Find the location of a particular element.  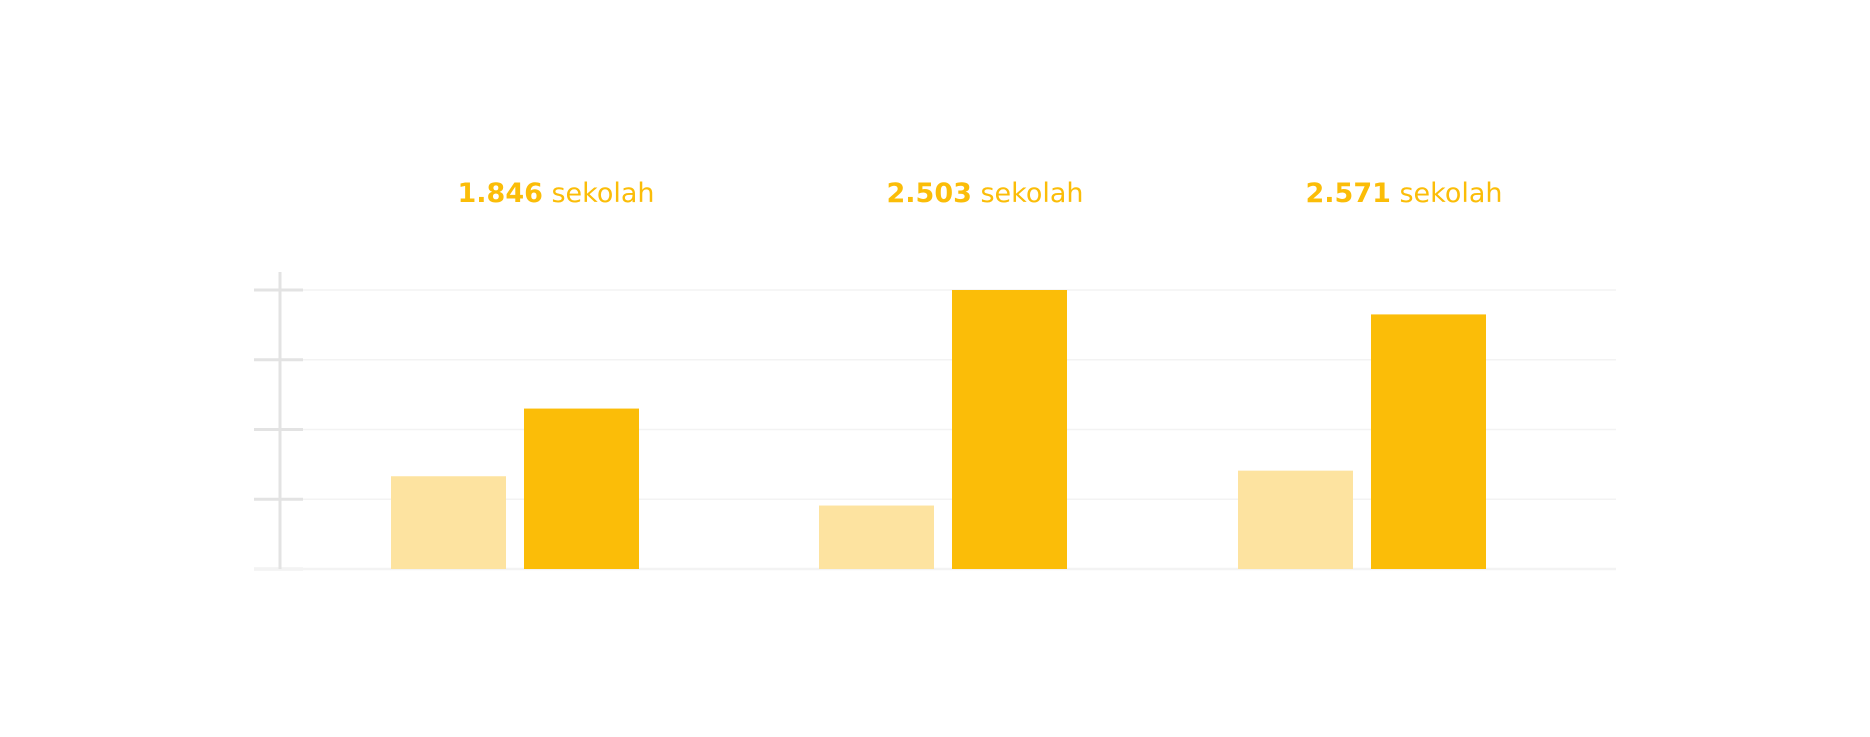

group-label-1: 1.846 sekolah is located at coordinates (556, 193).